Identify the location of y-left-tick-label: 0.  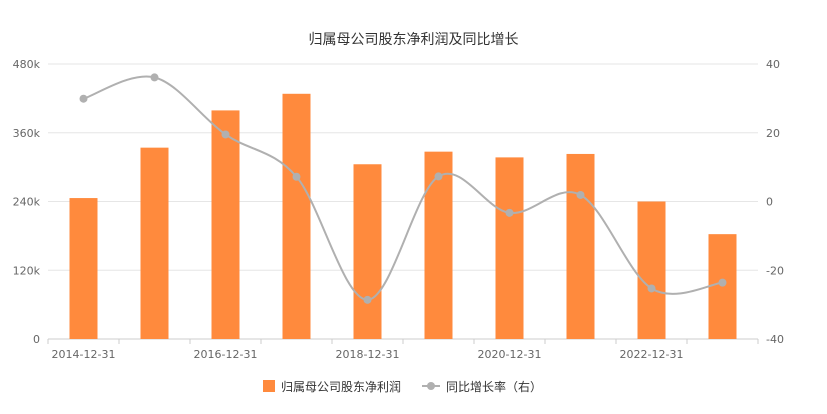
(36, 339).